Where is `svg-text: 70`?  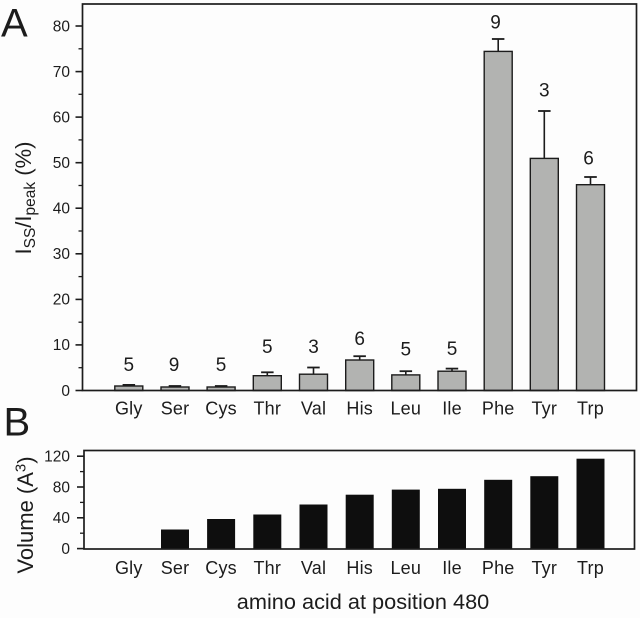
svg-text: 70 is located at coordinates (62, 72).